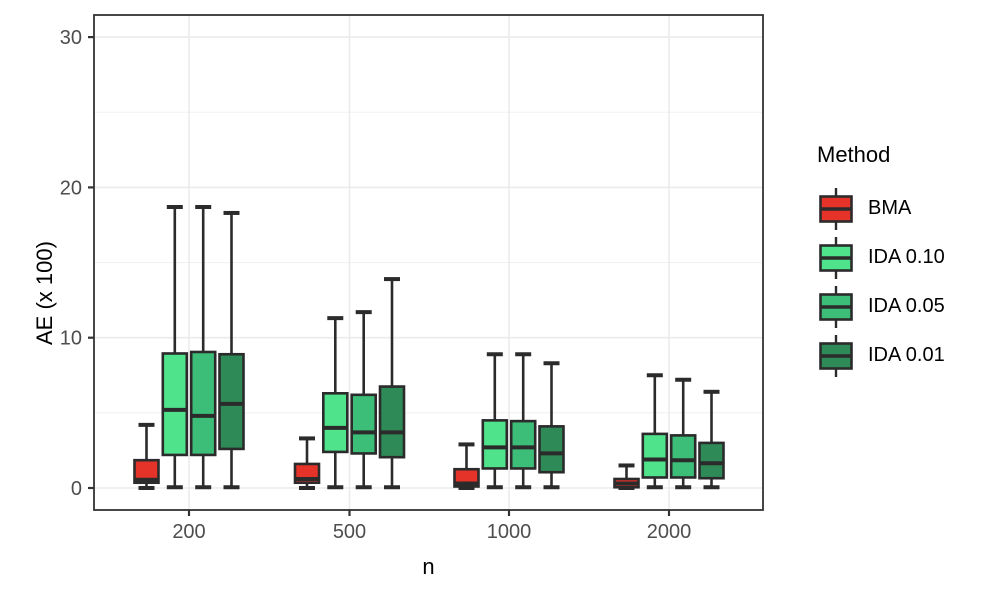 The image size is (1000, 600). I want to click on legend-label: IDA 0.01, so click(906, 355).